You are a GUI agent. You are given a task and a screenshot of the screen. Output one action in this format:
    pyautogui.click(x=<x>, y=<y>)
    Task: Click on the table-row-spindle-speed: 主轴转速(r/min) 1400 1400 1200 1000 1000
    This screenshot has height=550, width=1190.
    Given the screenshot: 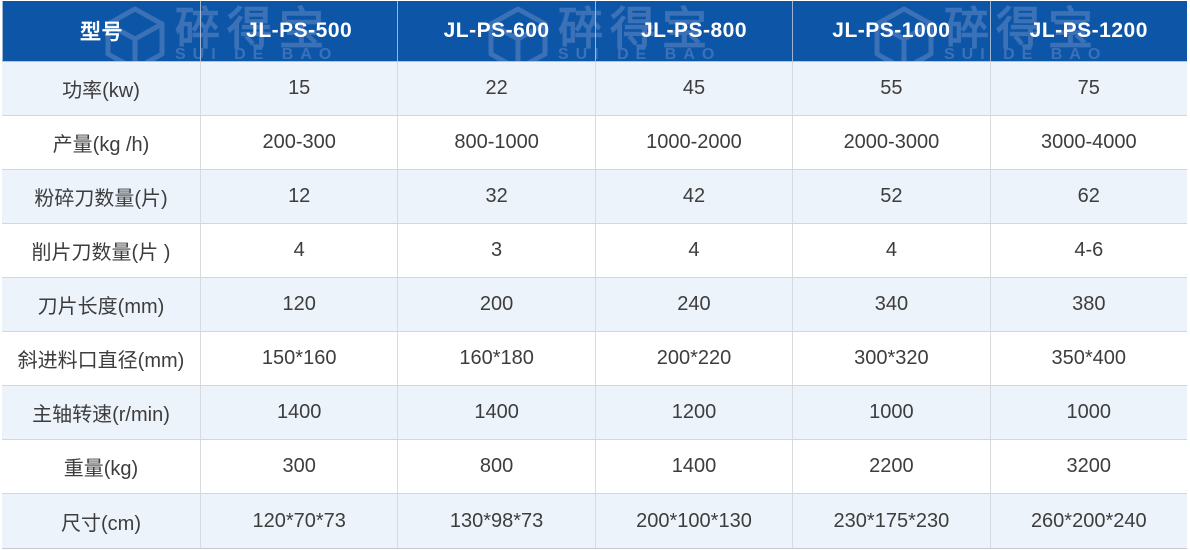 What is the action you would take?
    pyautogui.click(x=594, y=413)
    